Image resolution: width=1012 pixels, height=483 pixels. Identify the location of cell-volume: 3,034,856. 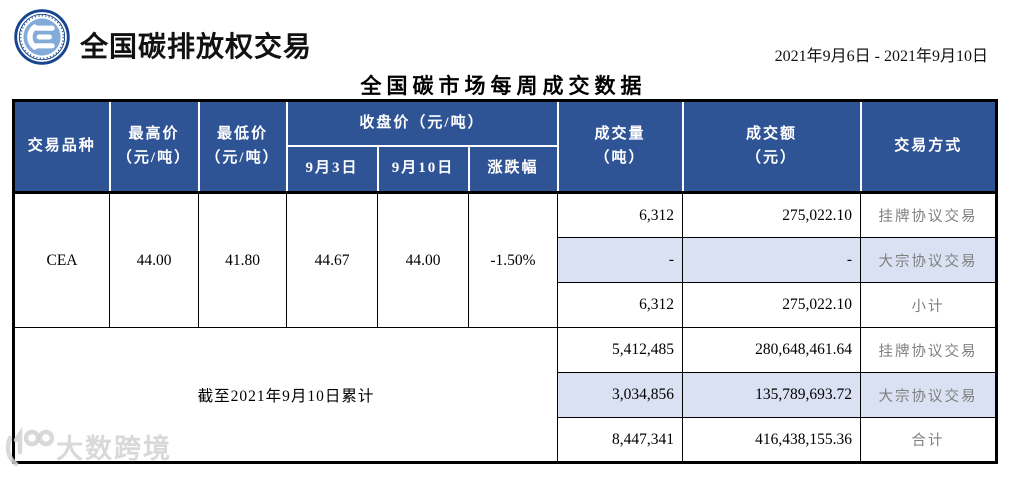
(620, 395).